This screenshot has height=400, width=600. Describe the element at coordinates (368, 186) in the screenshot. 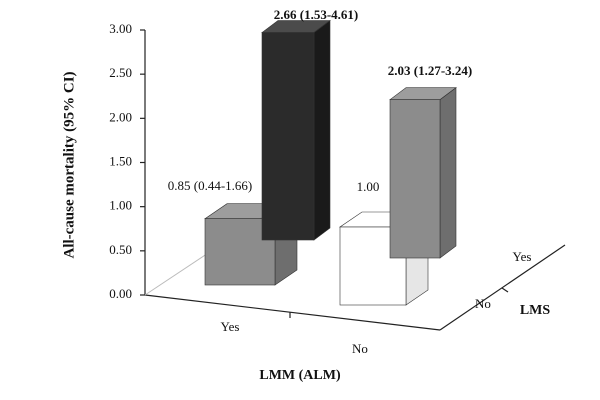

I see `data-label: 1.00` at that location.